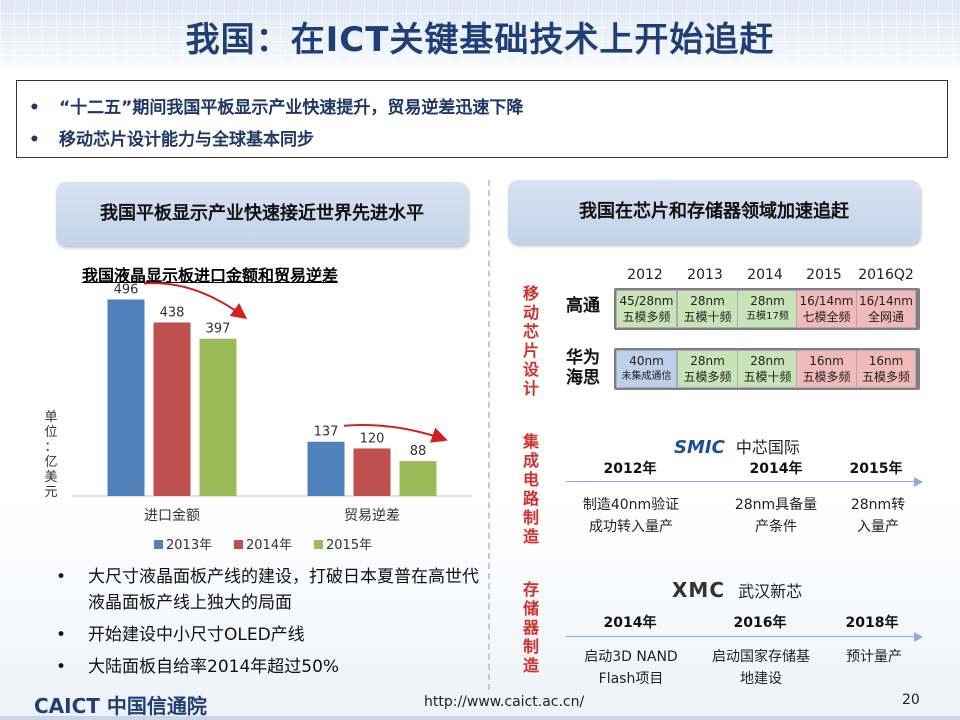 The height and width of the screenshot is (720, 960). Describe the element at coordinates (214, 667) in the screenshot. I see `left-bullet-text: 大陆面板自给率2014年超过50%` at that location.